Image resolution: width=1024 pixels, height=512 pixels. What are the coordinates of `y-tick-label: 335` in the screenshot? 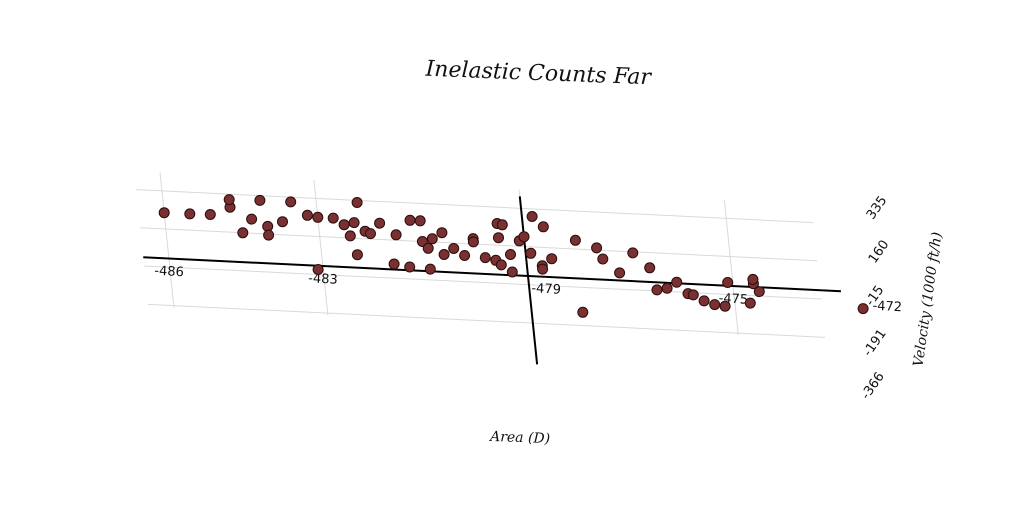 It's located at (877, 208).